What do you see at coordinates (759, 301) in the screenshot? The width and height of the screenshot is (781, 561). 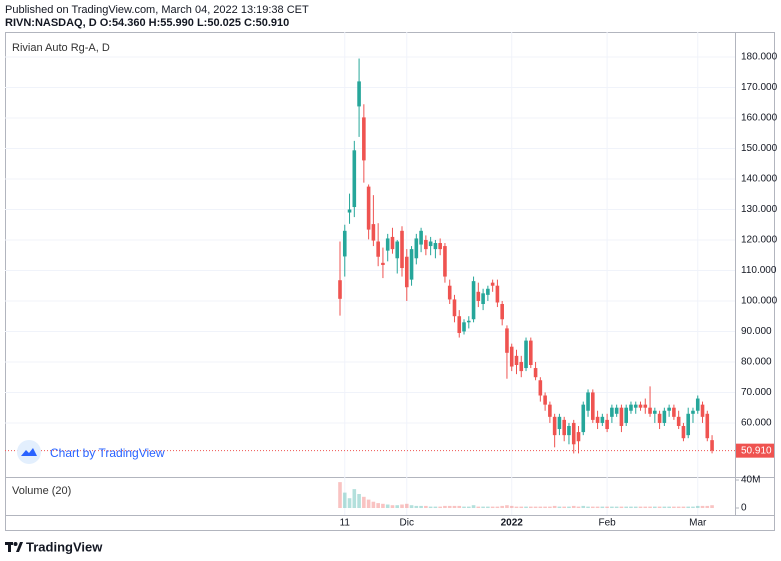 I see `y-tick-label: 100.000` at bounding box center [759, 301].